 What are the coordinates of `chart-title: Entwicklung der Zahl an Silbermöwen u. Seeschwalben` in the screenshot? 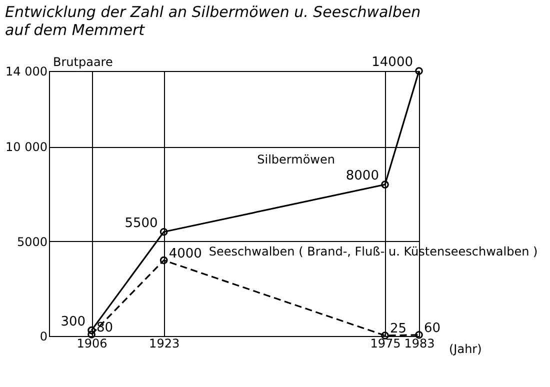 It's located at (213, 12).